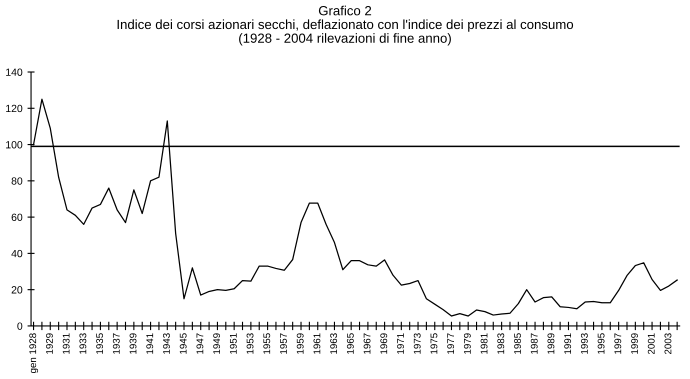 Image resolution: width=690 pixels, height=379 pixels. Describe the element at coordinates (550, 343) in the screenshot. I see `x-tick-label: 1989` at that location.